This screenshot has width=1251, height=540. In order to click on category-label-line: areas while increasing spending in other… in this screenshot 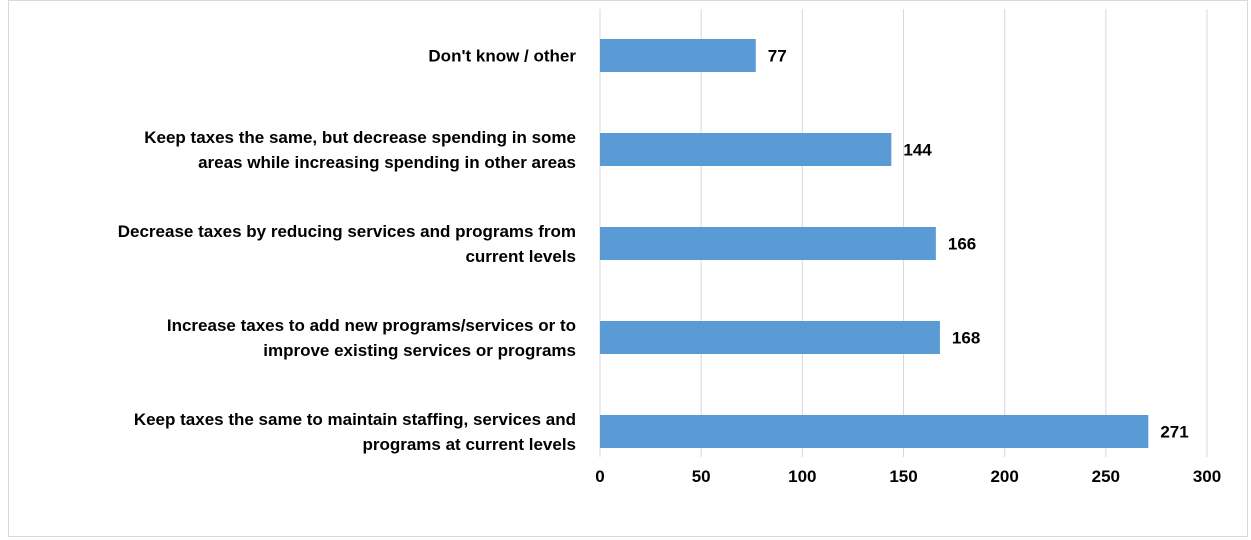, I will do `click(387, 162)`.